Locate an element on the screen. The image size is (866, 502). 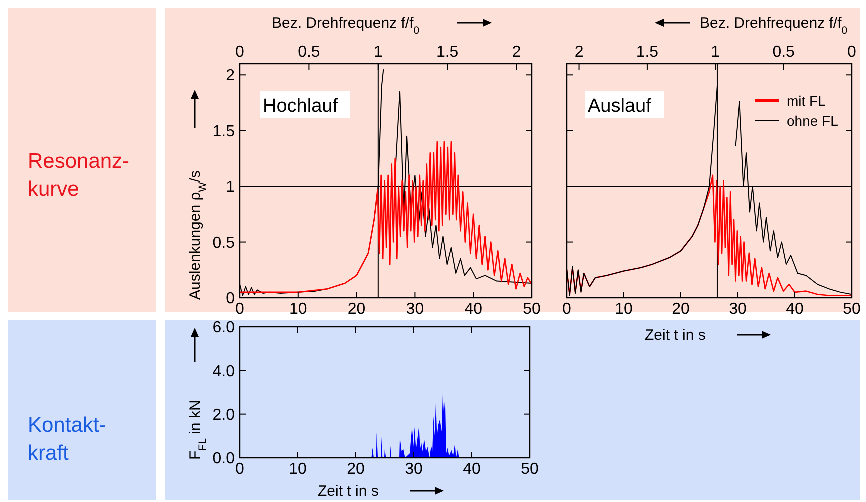
y-tick-label: 1 is located at coordinates (231, 187).